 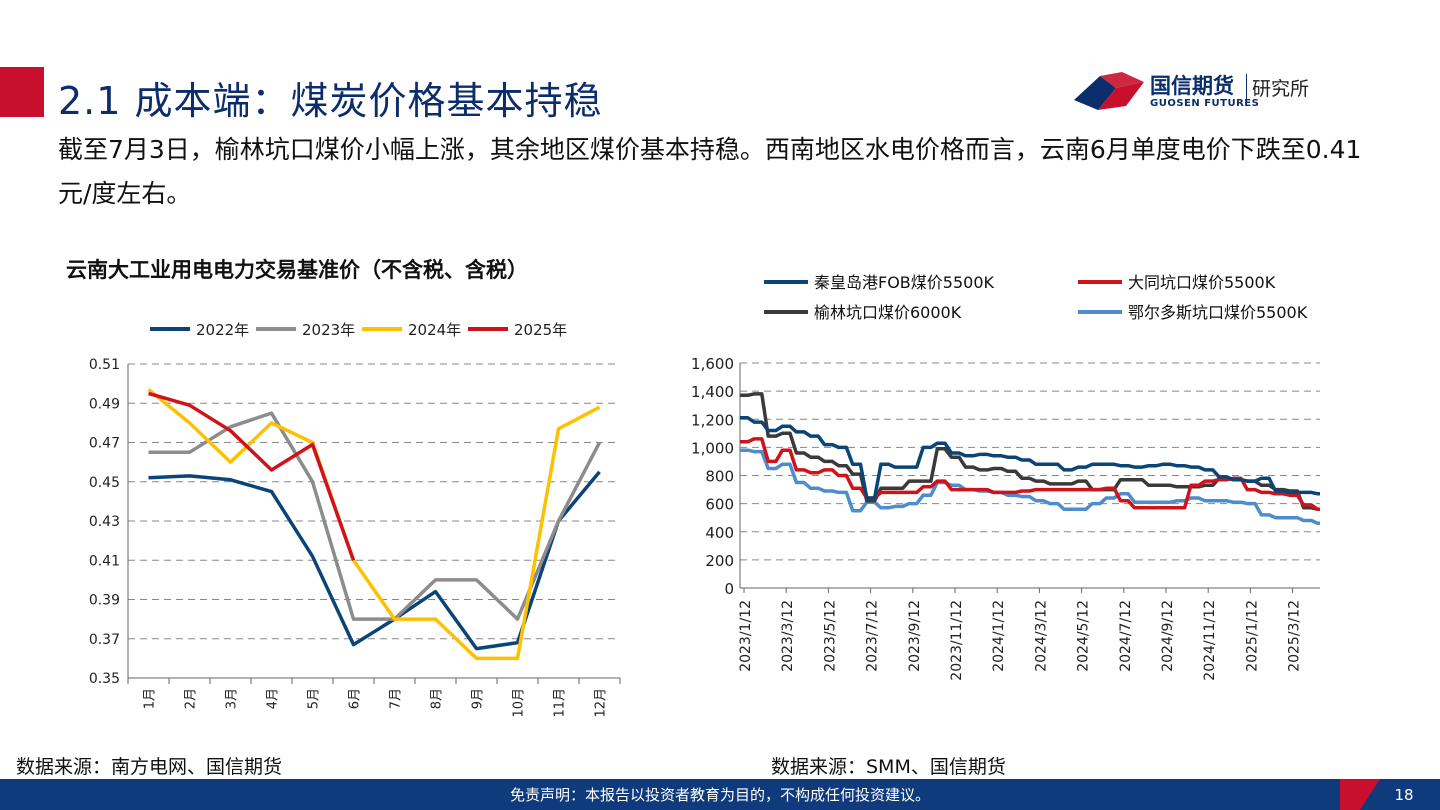 I want to click on logo-department: 研究所, so click(x=1281, y=89).